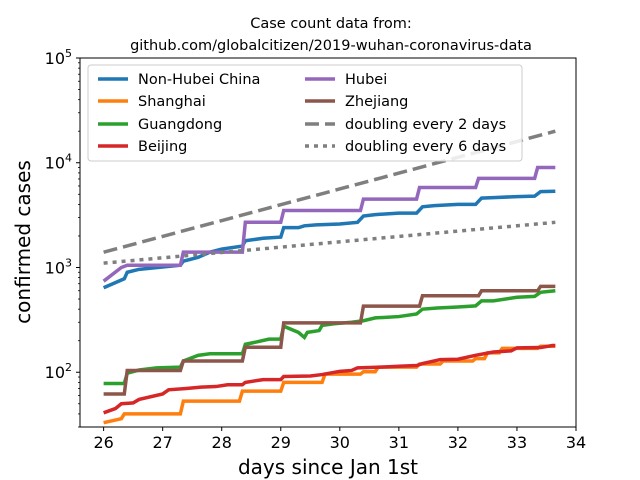 The width and height of the screenshot is (640, 480). I want to click on series-line-shanghai, so click(329, 384).